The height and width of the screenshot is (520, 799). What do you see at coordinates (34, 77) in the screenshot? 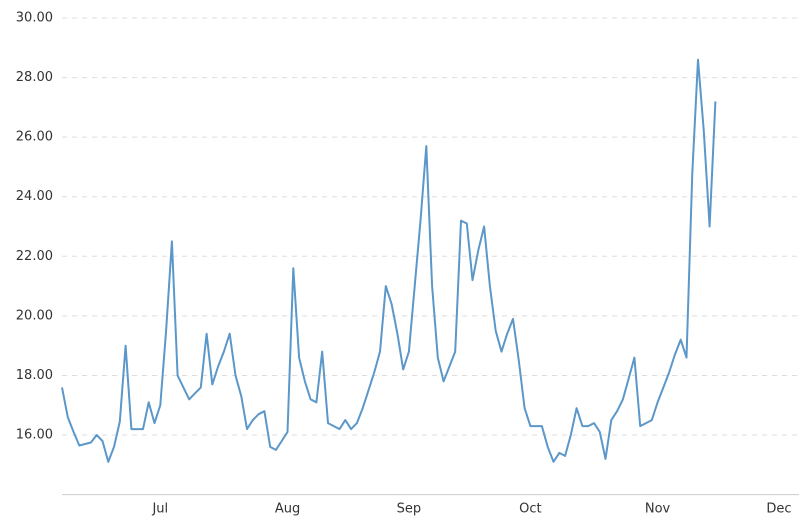
I see `y-tick-label: 28.00` at bounding box center [34, 77].